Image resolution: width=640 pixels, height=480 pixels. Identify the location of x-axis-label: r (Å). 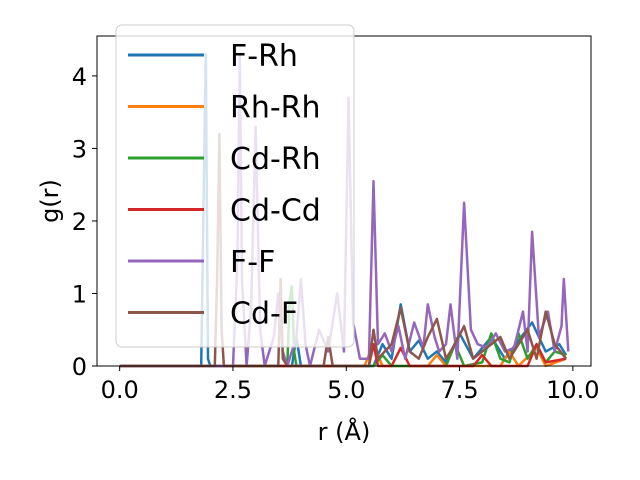
(344, 431).